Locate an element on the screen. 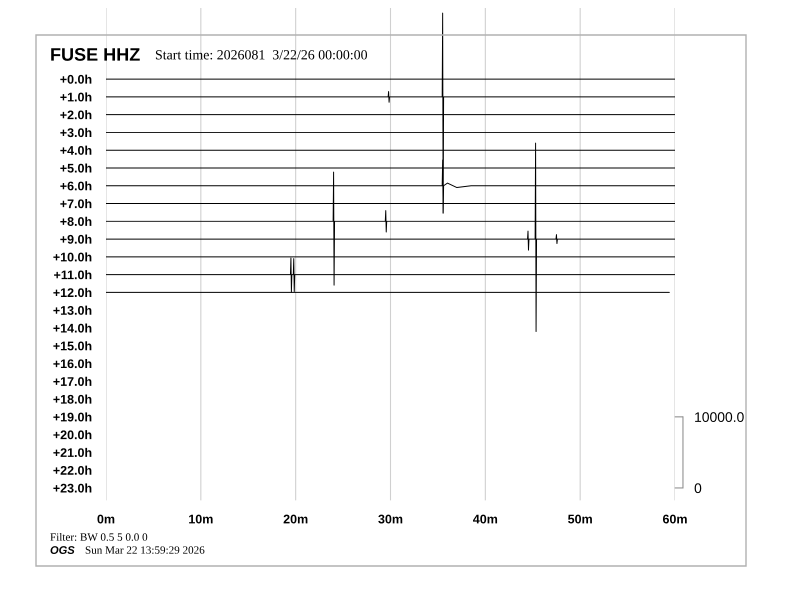 The image size is (792, 612). y-tick-label: +8.0h is located at coordinates (76, 221).